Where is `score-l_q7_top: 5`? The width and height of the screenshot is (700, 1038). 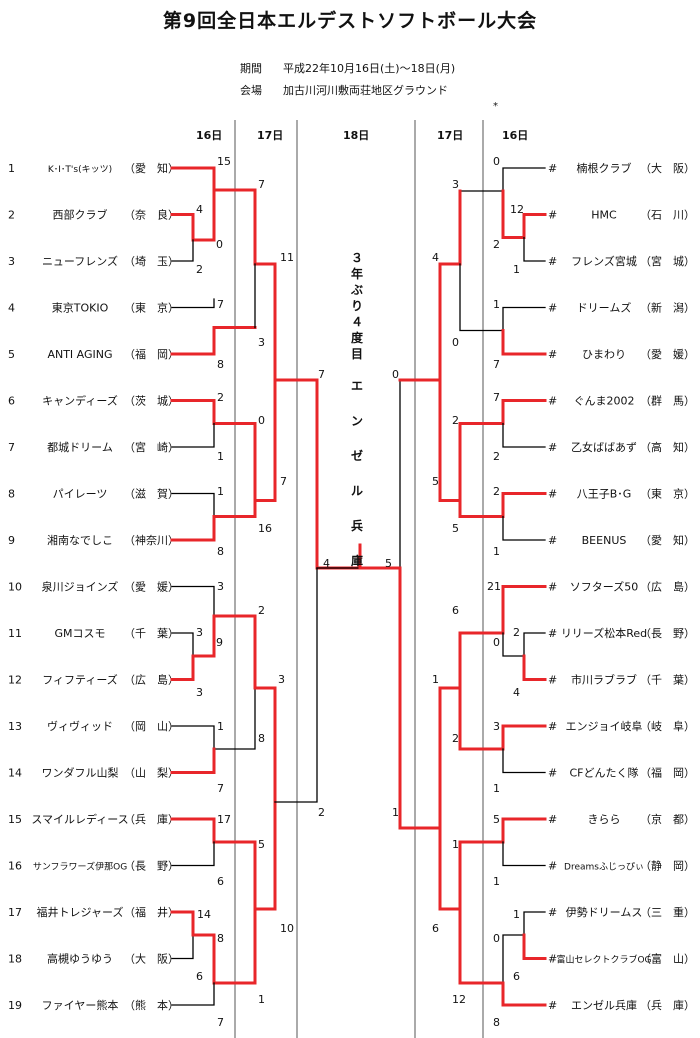
score-l_q7_top: 5 is located at coordinates (261, 844).